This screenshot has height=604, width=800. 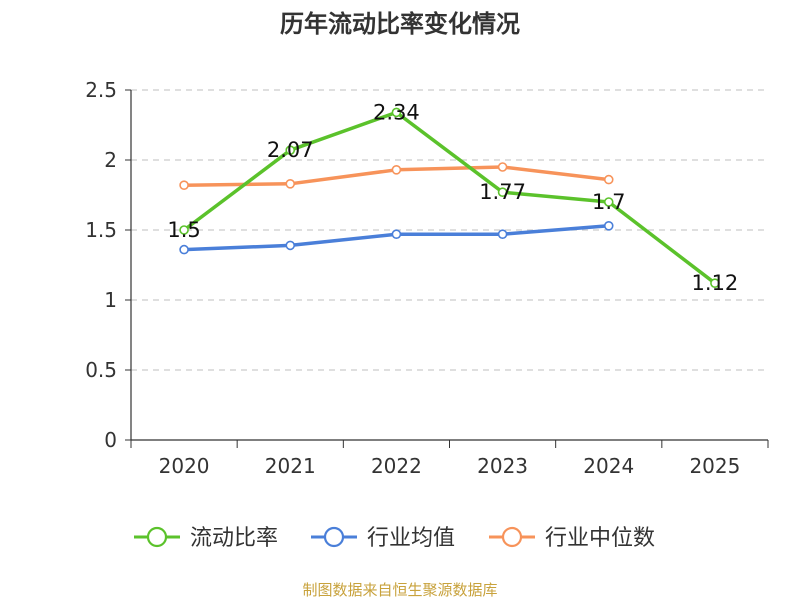 I want to click on y-tick-label: 2.5, so click(x=101, y=90).